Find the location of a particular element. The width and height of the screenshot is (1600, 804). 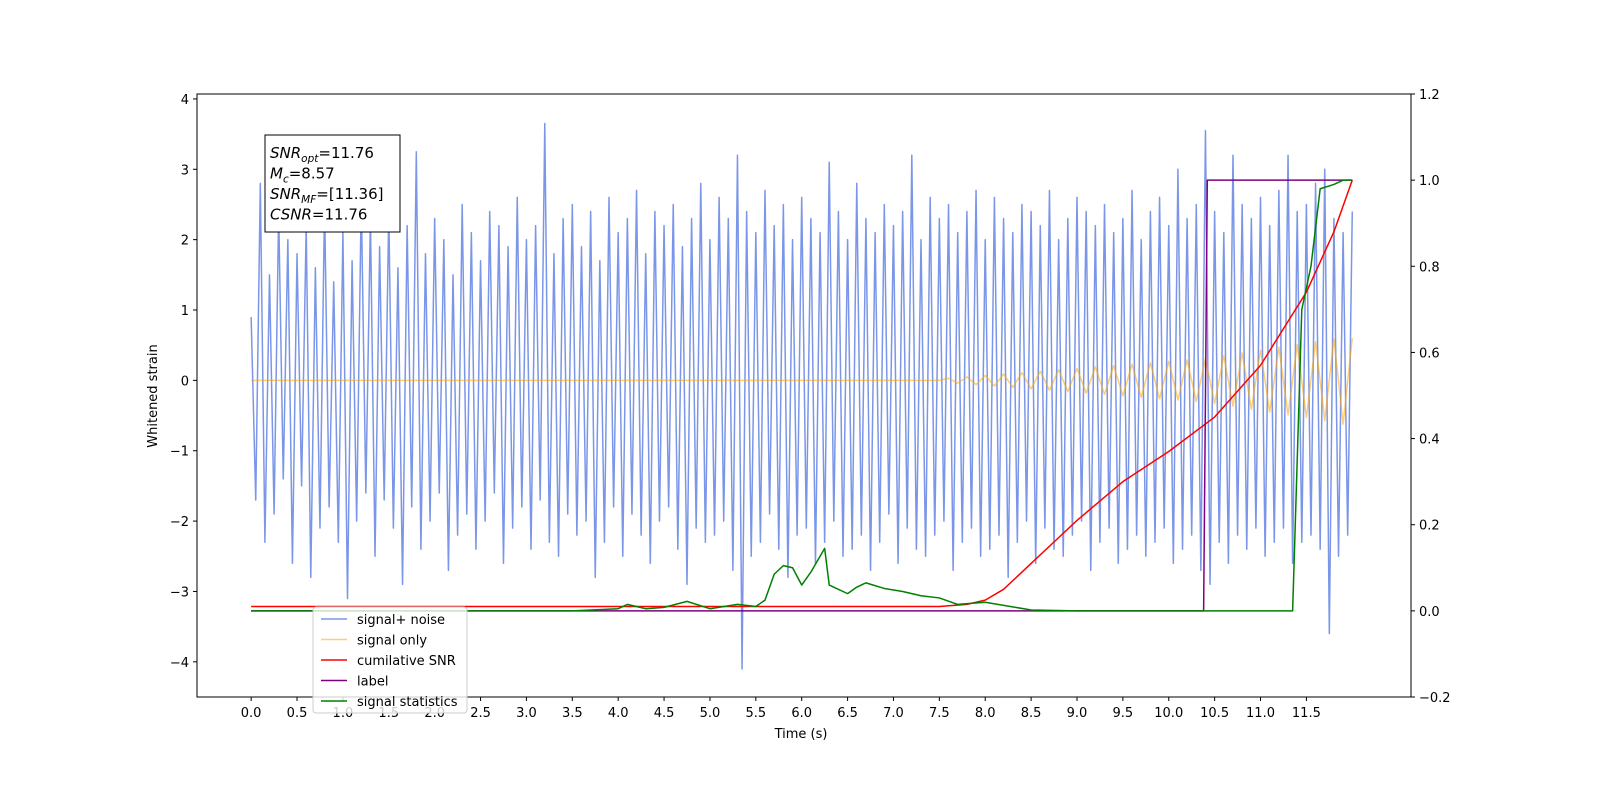

legend-label: signal+ noise is located at coordinates (401, 620).